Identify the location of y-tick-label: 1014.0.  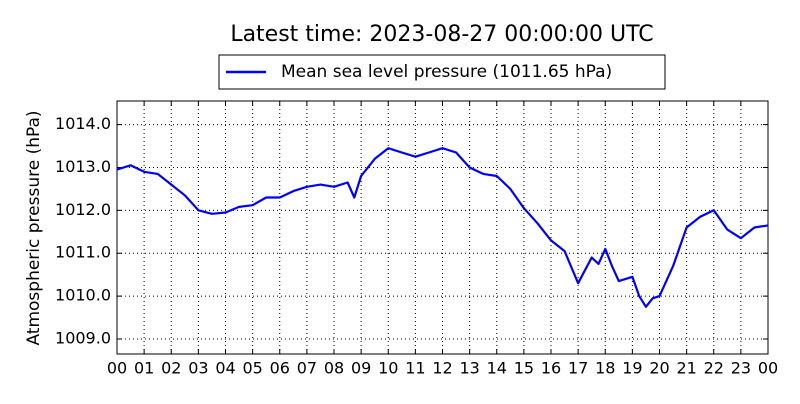
(83, 123).